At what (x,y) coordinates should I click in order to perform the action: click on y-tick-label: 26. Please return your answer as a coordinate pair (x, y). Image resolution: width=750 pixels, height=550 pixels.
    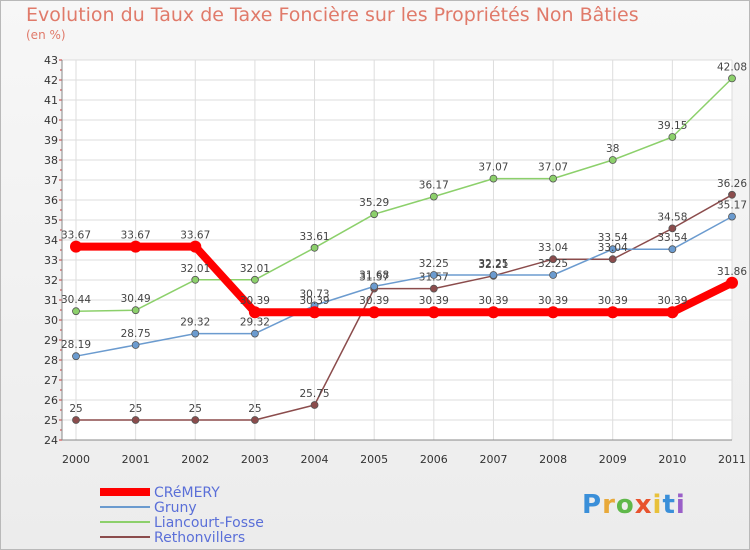
    Looking at the image, I should click on (51, 400).